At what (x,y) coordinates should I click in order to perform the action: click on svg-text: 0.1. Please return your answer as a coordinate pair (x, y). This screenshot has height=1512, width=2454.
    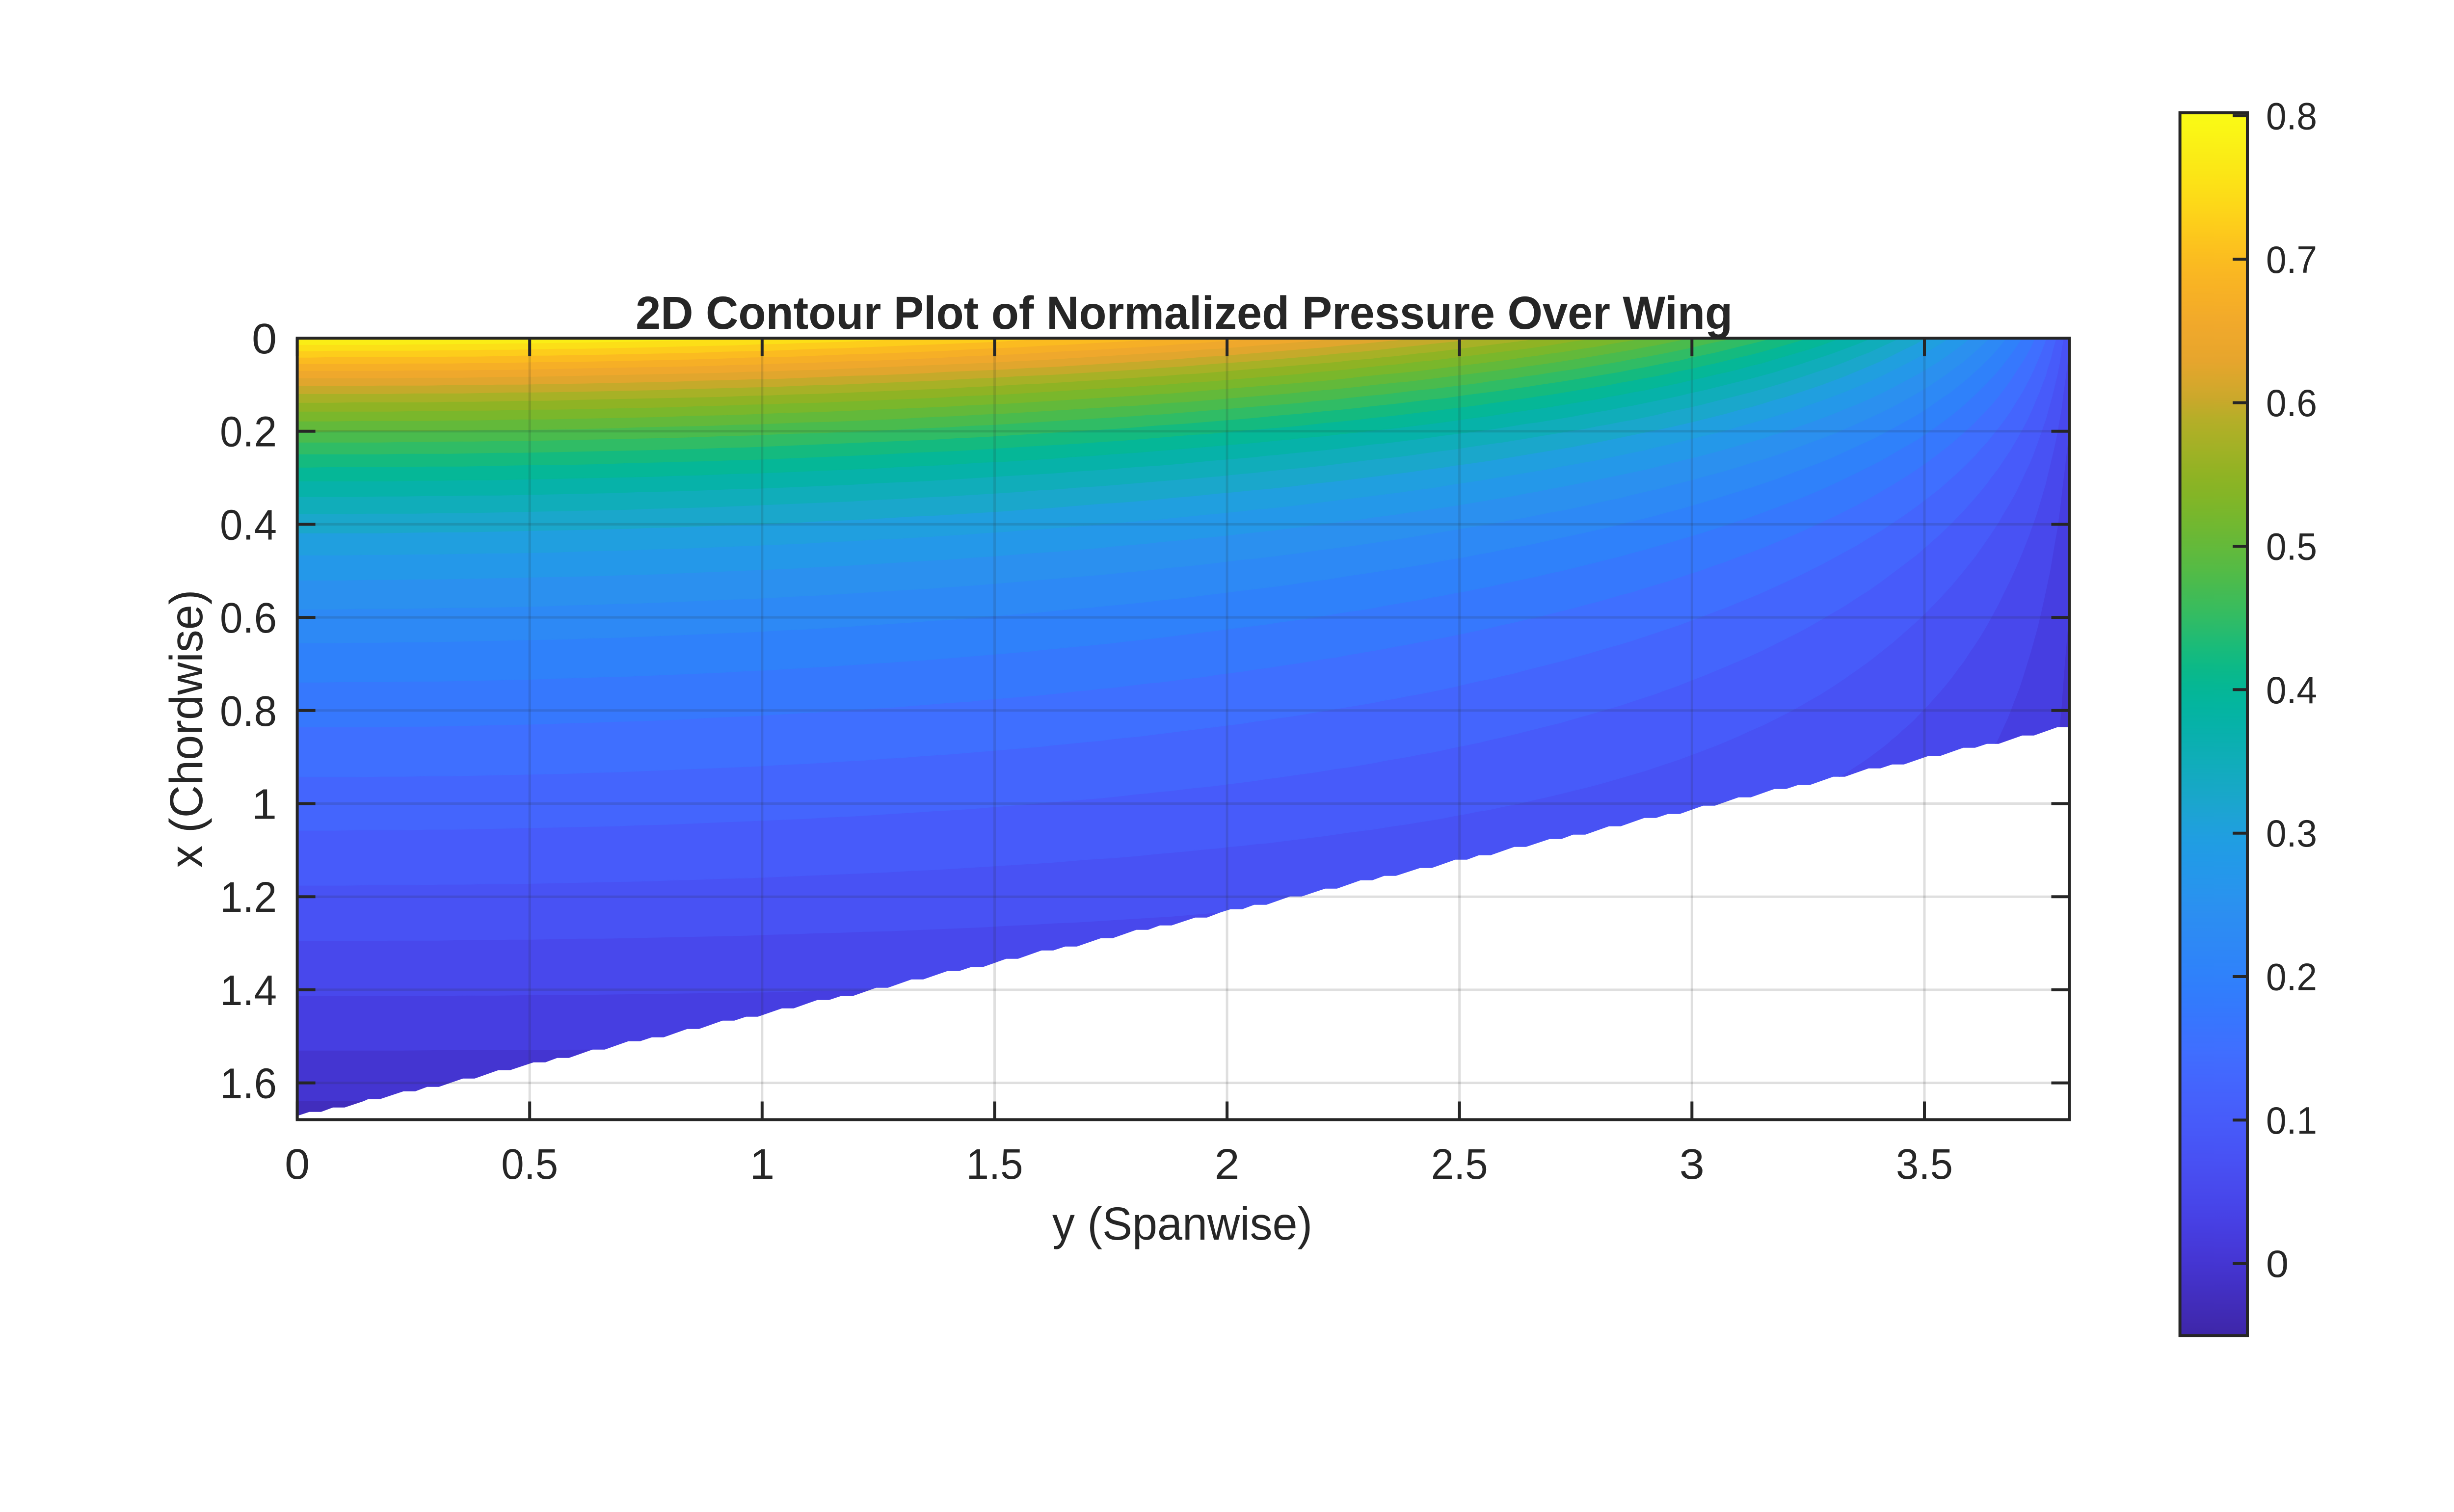
    Looking at the image, I should click on (2291, 1121).